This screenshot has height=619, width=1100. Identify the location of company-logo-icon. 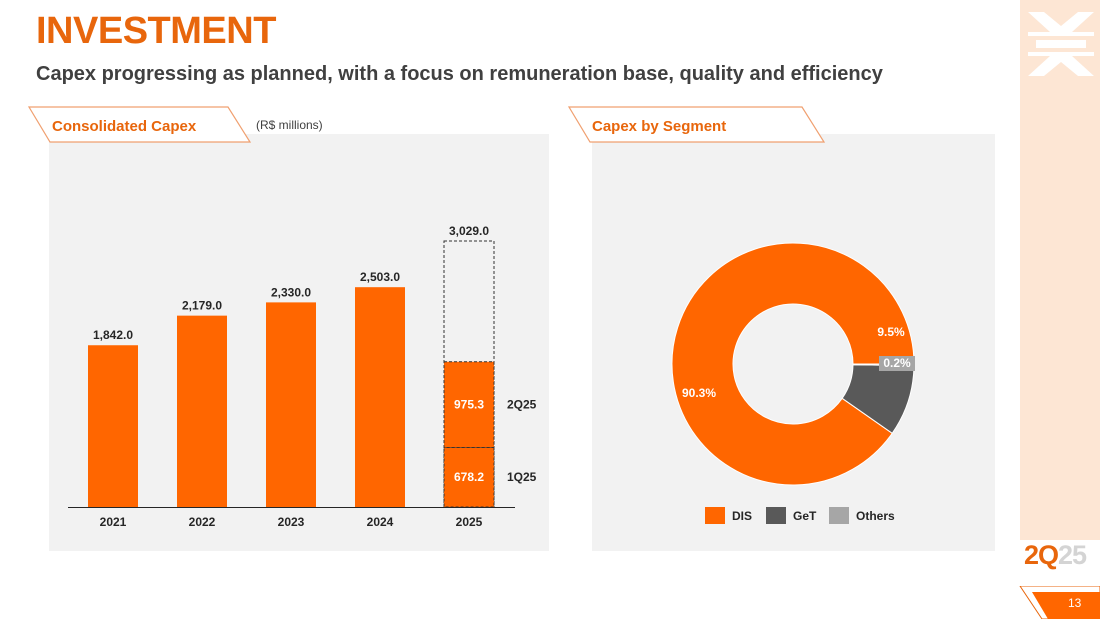
(1061, 44).